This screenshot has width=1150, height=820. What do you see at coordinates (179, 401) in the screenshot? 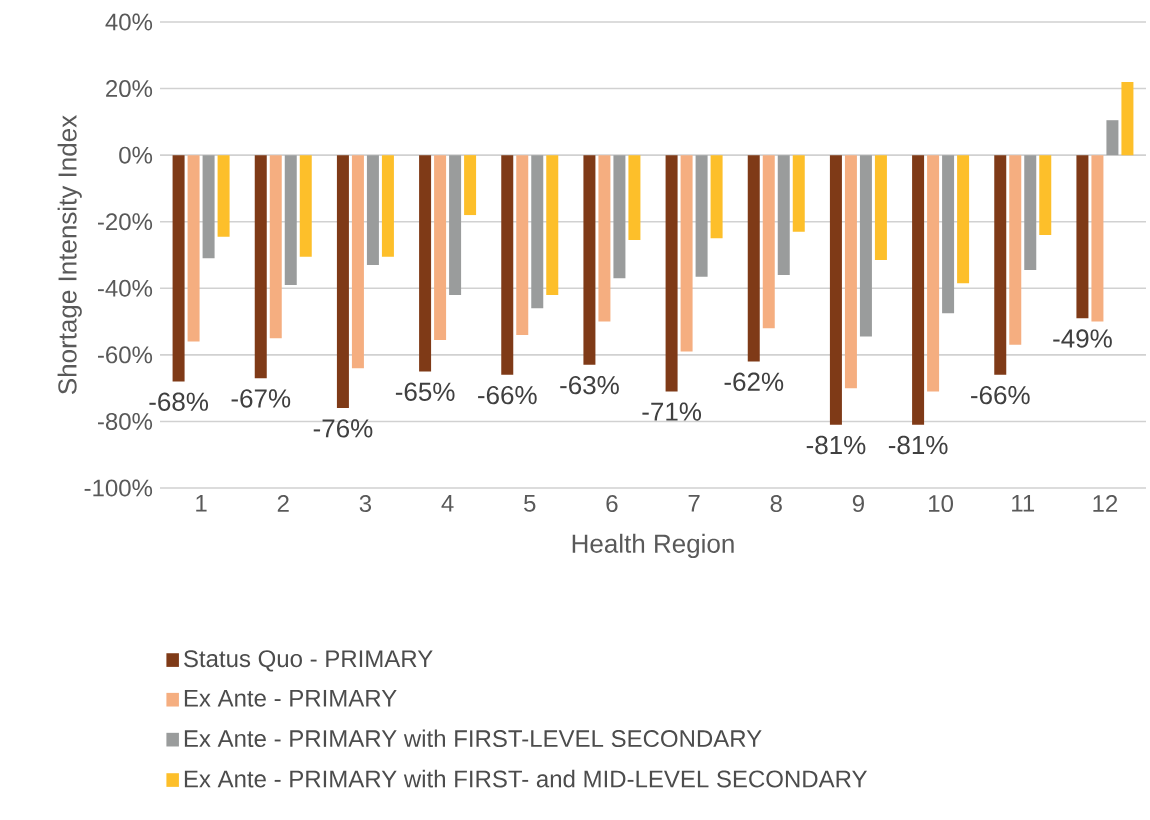
I see `data-label: -68%` at bounding box center [179, 401].